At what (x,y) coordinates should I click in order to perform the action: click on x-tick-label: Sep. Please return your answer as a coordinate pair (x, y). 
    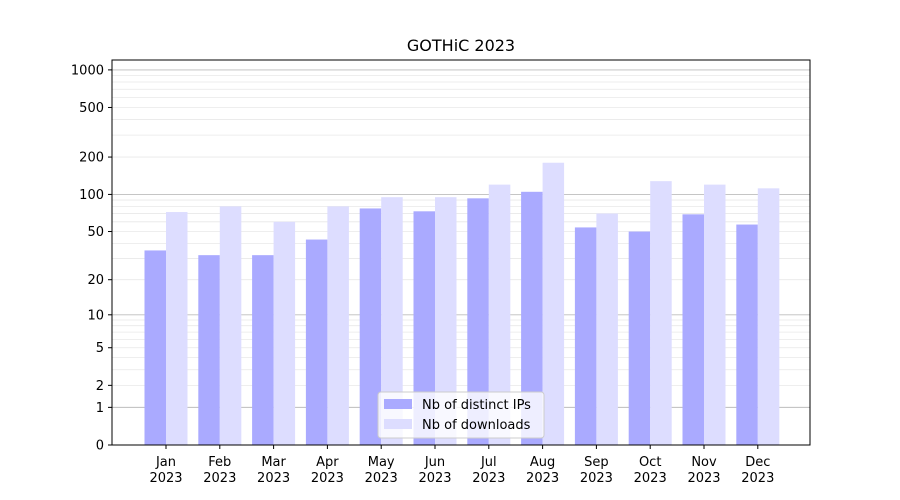
    Looking at the image, I should click on (596, 462).